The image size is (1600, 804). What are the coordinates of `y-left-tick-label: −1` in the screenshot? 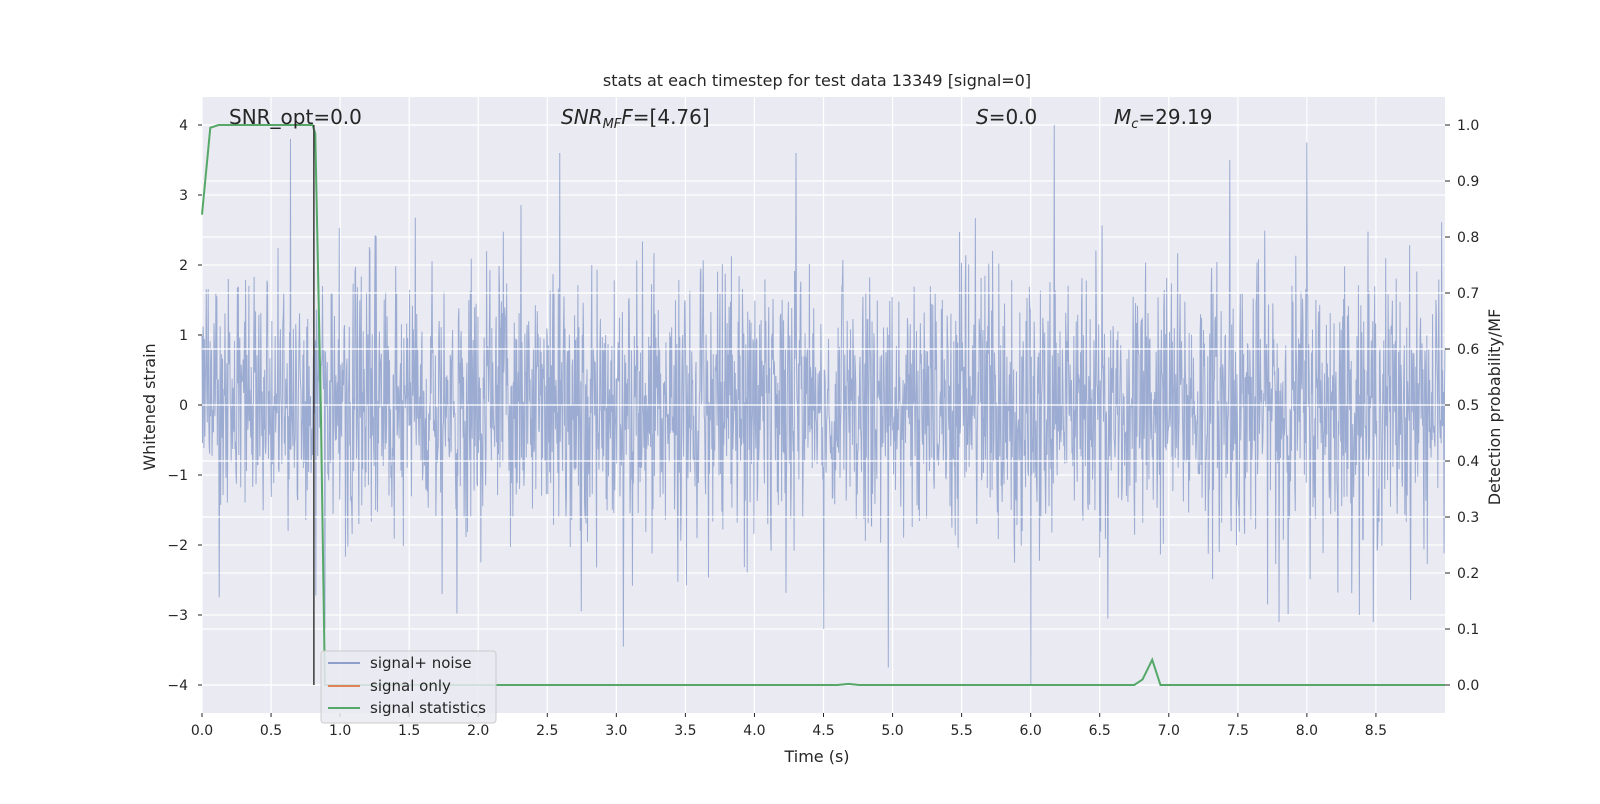 It's located at (177, 476).